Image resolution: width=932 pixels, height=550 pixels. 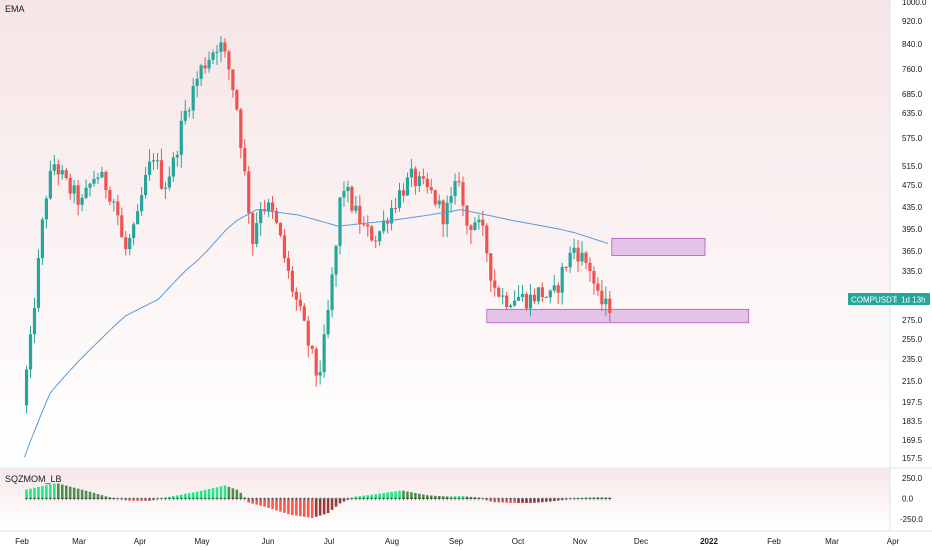 What do you see at coordinates (912, 21) in the screenshot?
I see `price-tick-label: 920.0` at bounding box center [912, 21].